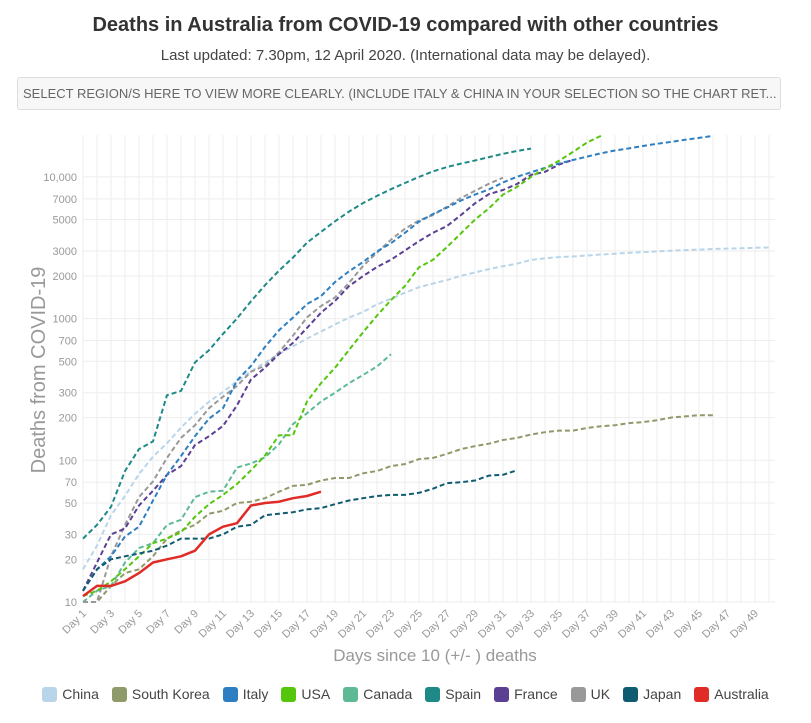  I want to click on y-tick-label: 300, so click(68, 394).